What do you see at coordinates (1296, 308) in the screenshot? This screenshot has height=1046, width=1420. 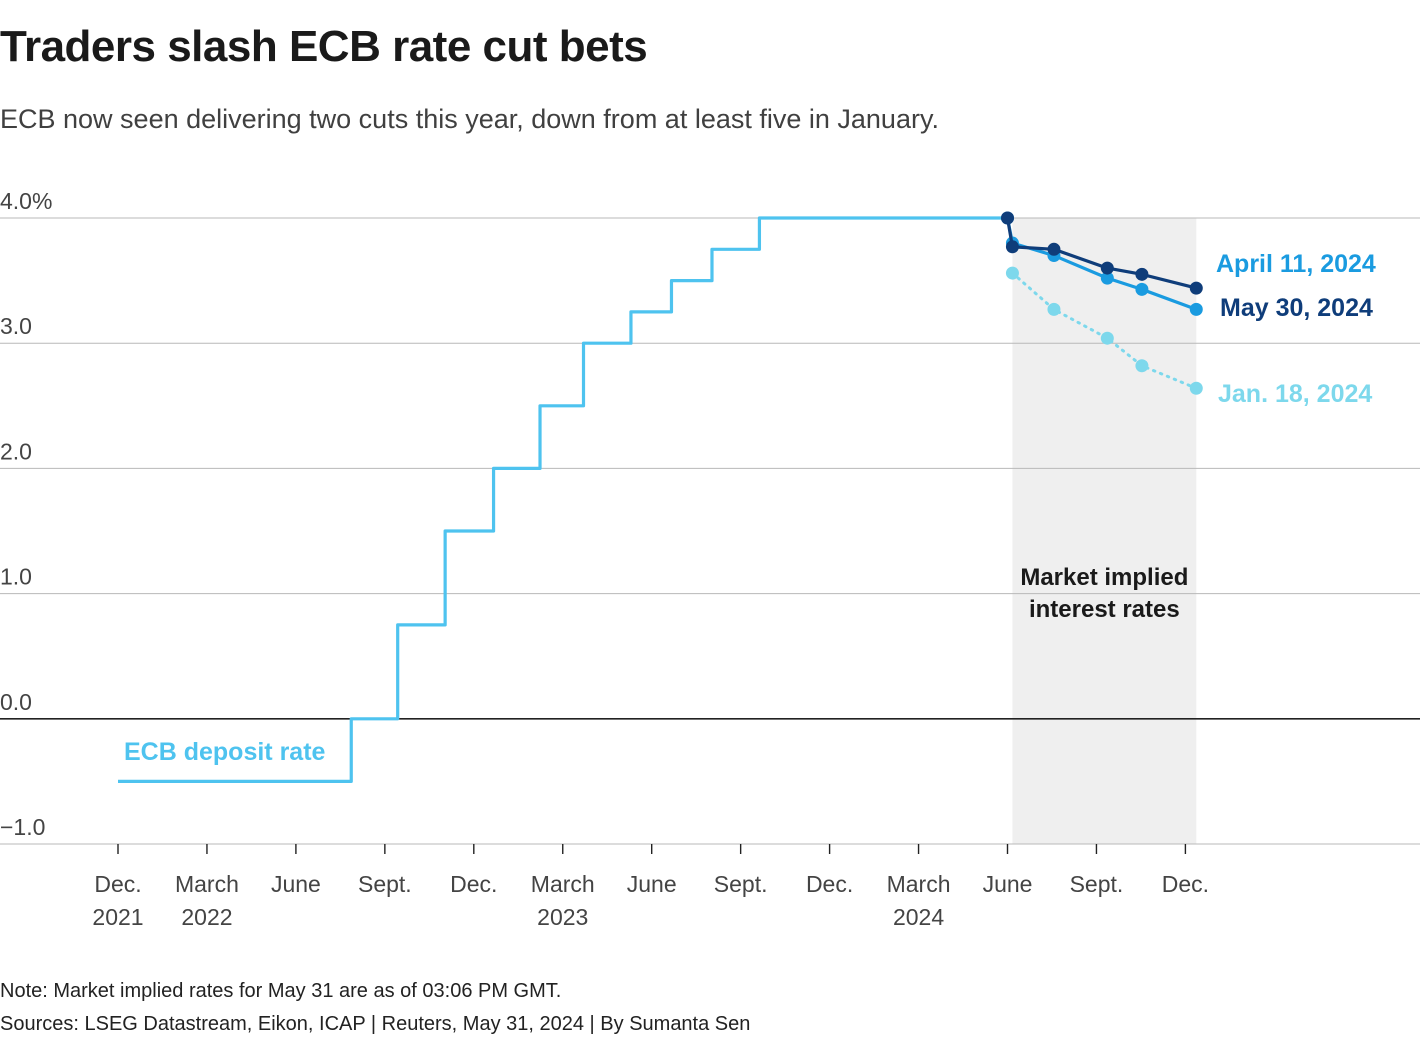 I see `series-label-may-30-2024: May 30, 2024` at bounding box center [1296, 308].